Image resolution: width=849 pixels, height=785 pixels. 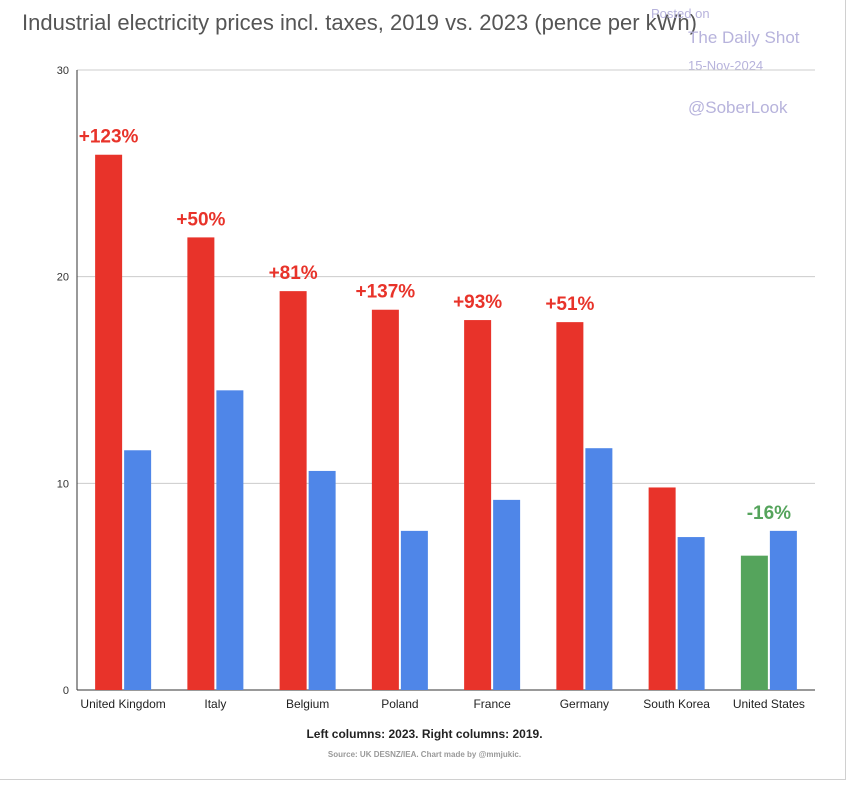 I want to click on x-tick-label: South Korea, so click(x=676, y=704).